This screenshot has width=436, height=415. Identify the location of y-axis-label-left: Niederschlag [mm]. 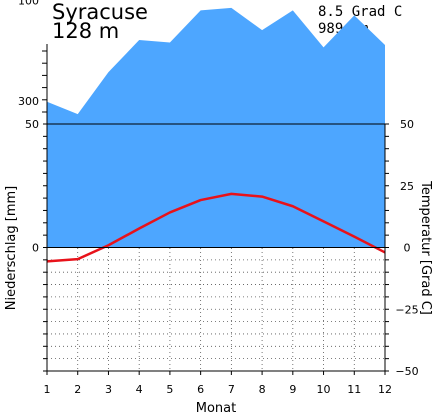
(11, 248).